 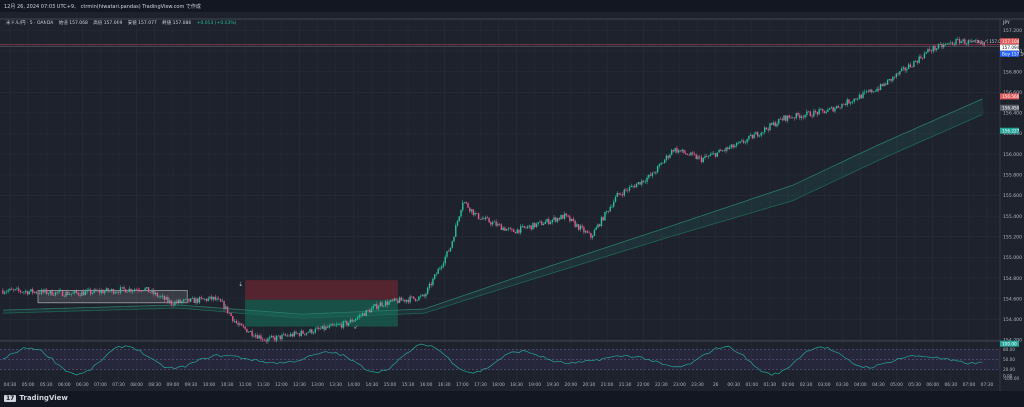 What do you see at coordinates (1010, 130) in the screenshot?
I see `target-price-tag: 156.227` at bounding box center [1010, 130].